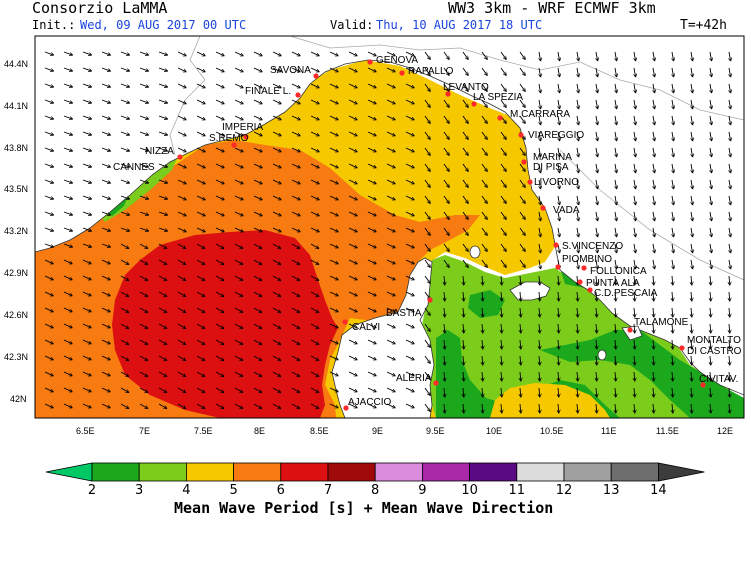 The width and height of the screenshot is (751, 580). Describe the element at coordinates (16, 357) in the screenshot. I see `lat-tick: 42.3N` at that location.